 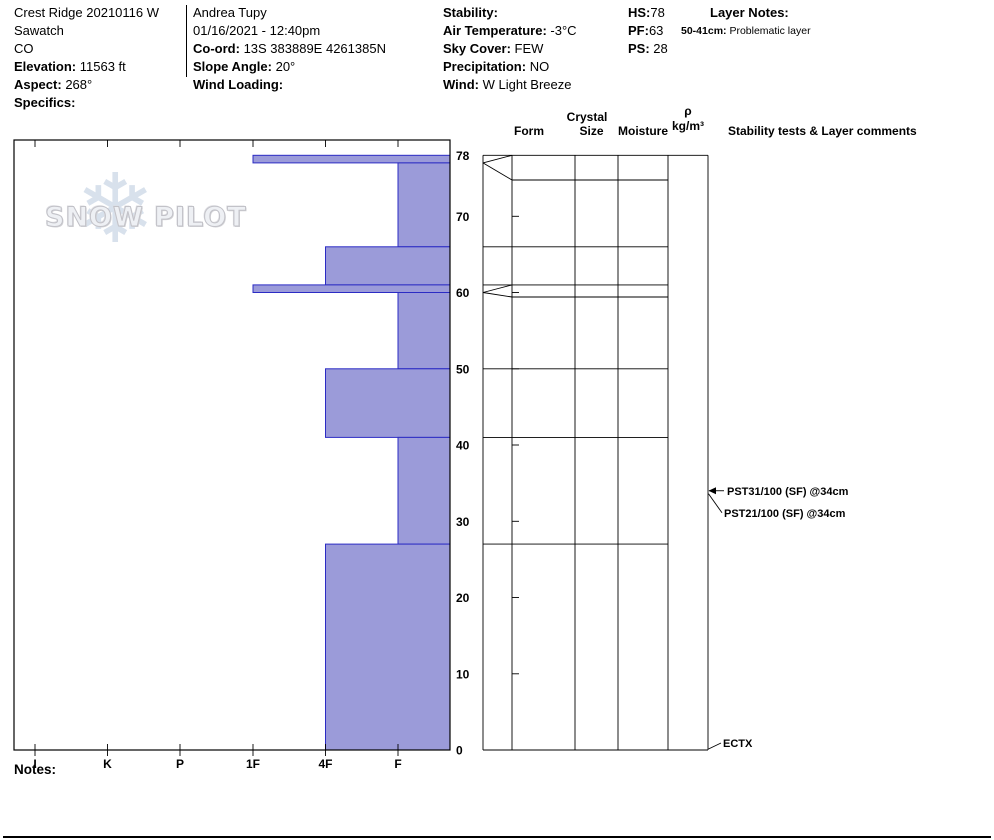 What do you see at coordinates (785, 514) in the screenshot?
I see `stability-test-label: PST21/100 (SF) @34cm` at bounding box center [785, 514].